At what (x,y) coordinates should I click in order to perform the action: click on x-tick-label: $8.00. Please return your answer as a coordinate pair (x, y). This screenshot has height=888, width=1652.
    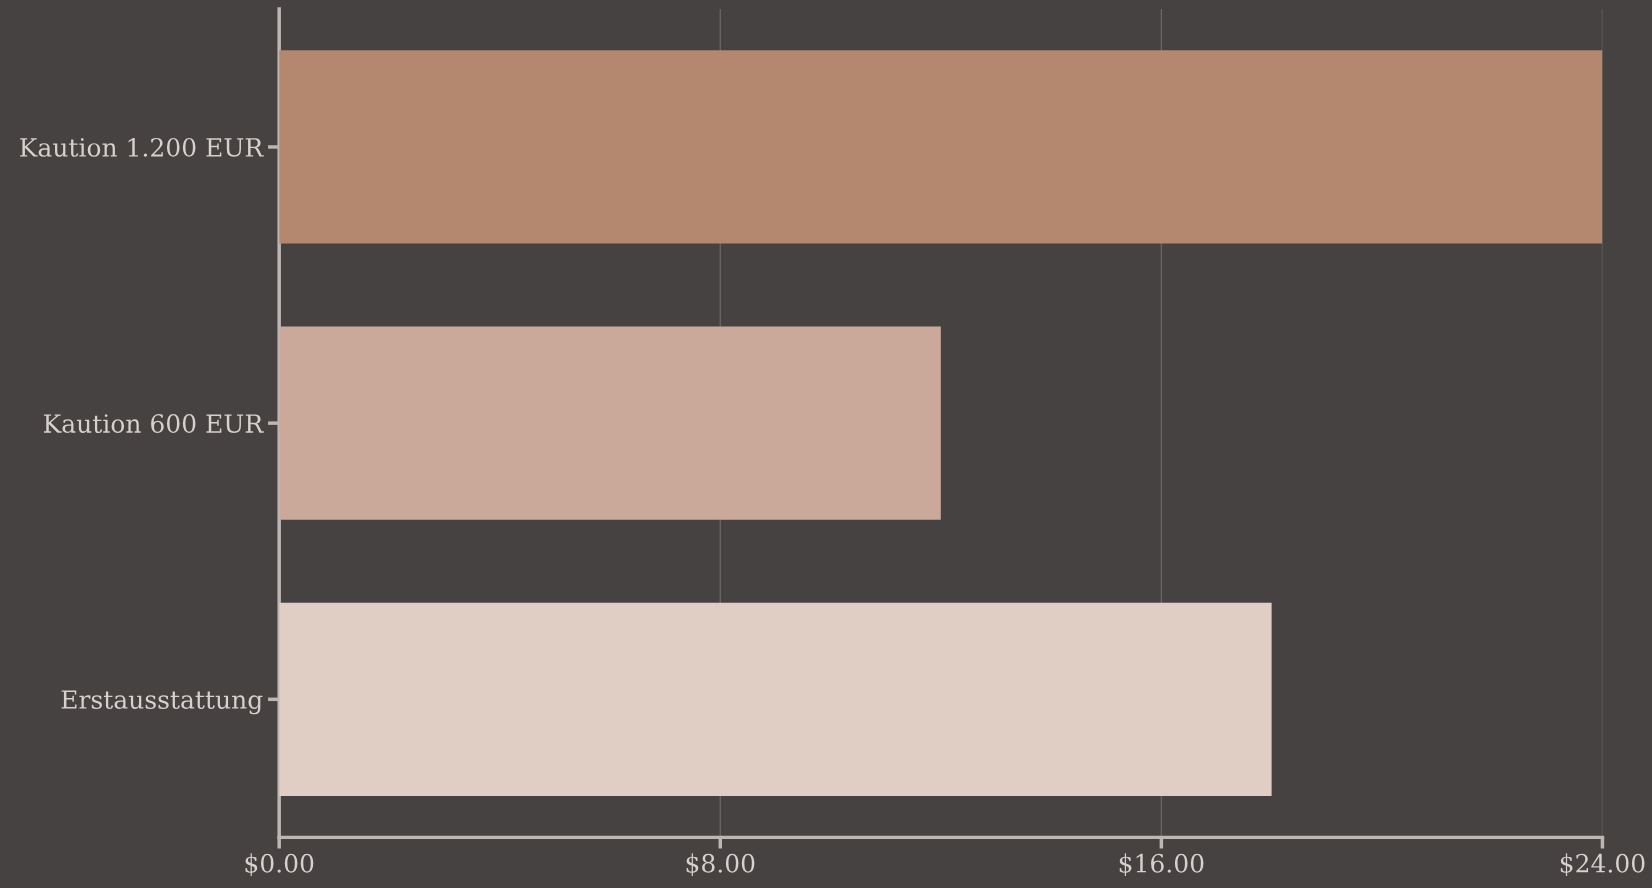
    Looking at the image, I should click on (720, 865).